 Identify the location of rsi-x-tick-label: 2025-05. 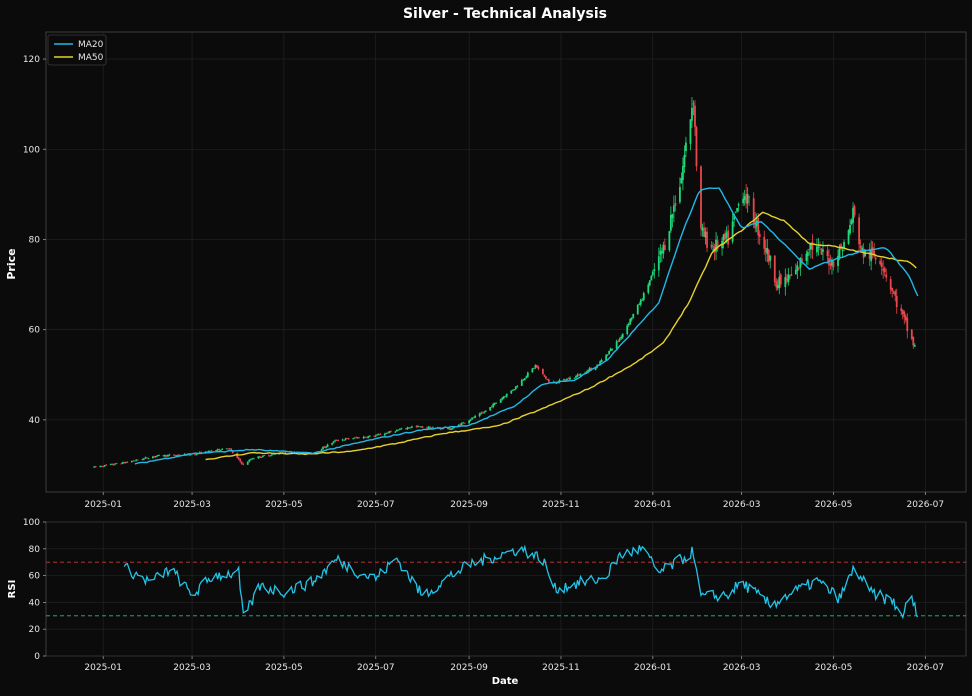
(284, 668).